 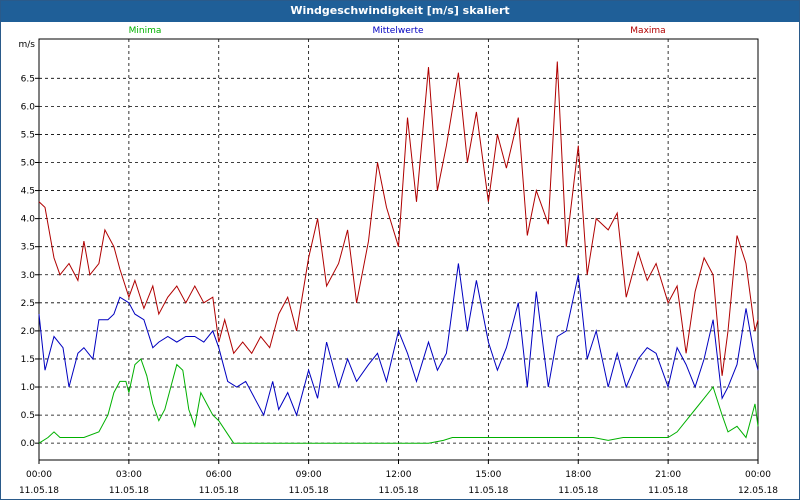 What do you see at coordinates (488, 475) in the screenshot?
I see `x-tick-time: 15:00` at bounding box center [488, 475].